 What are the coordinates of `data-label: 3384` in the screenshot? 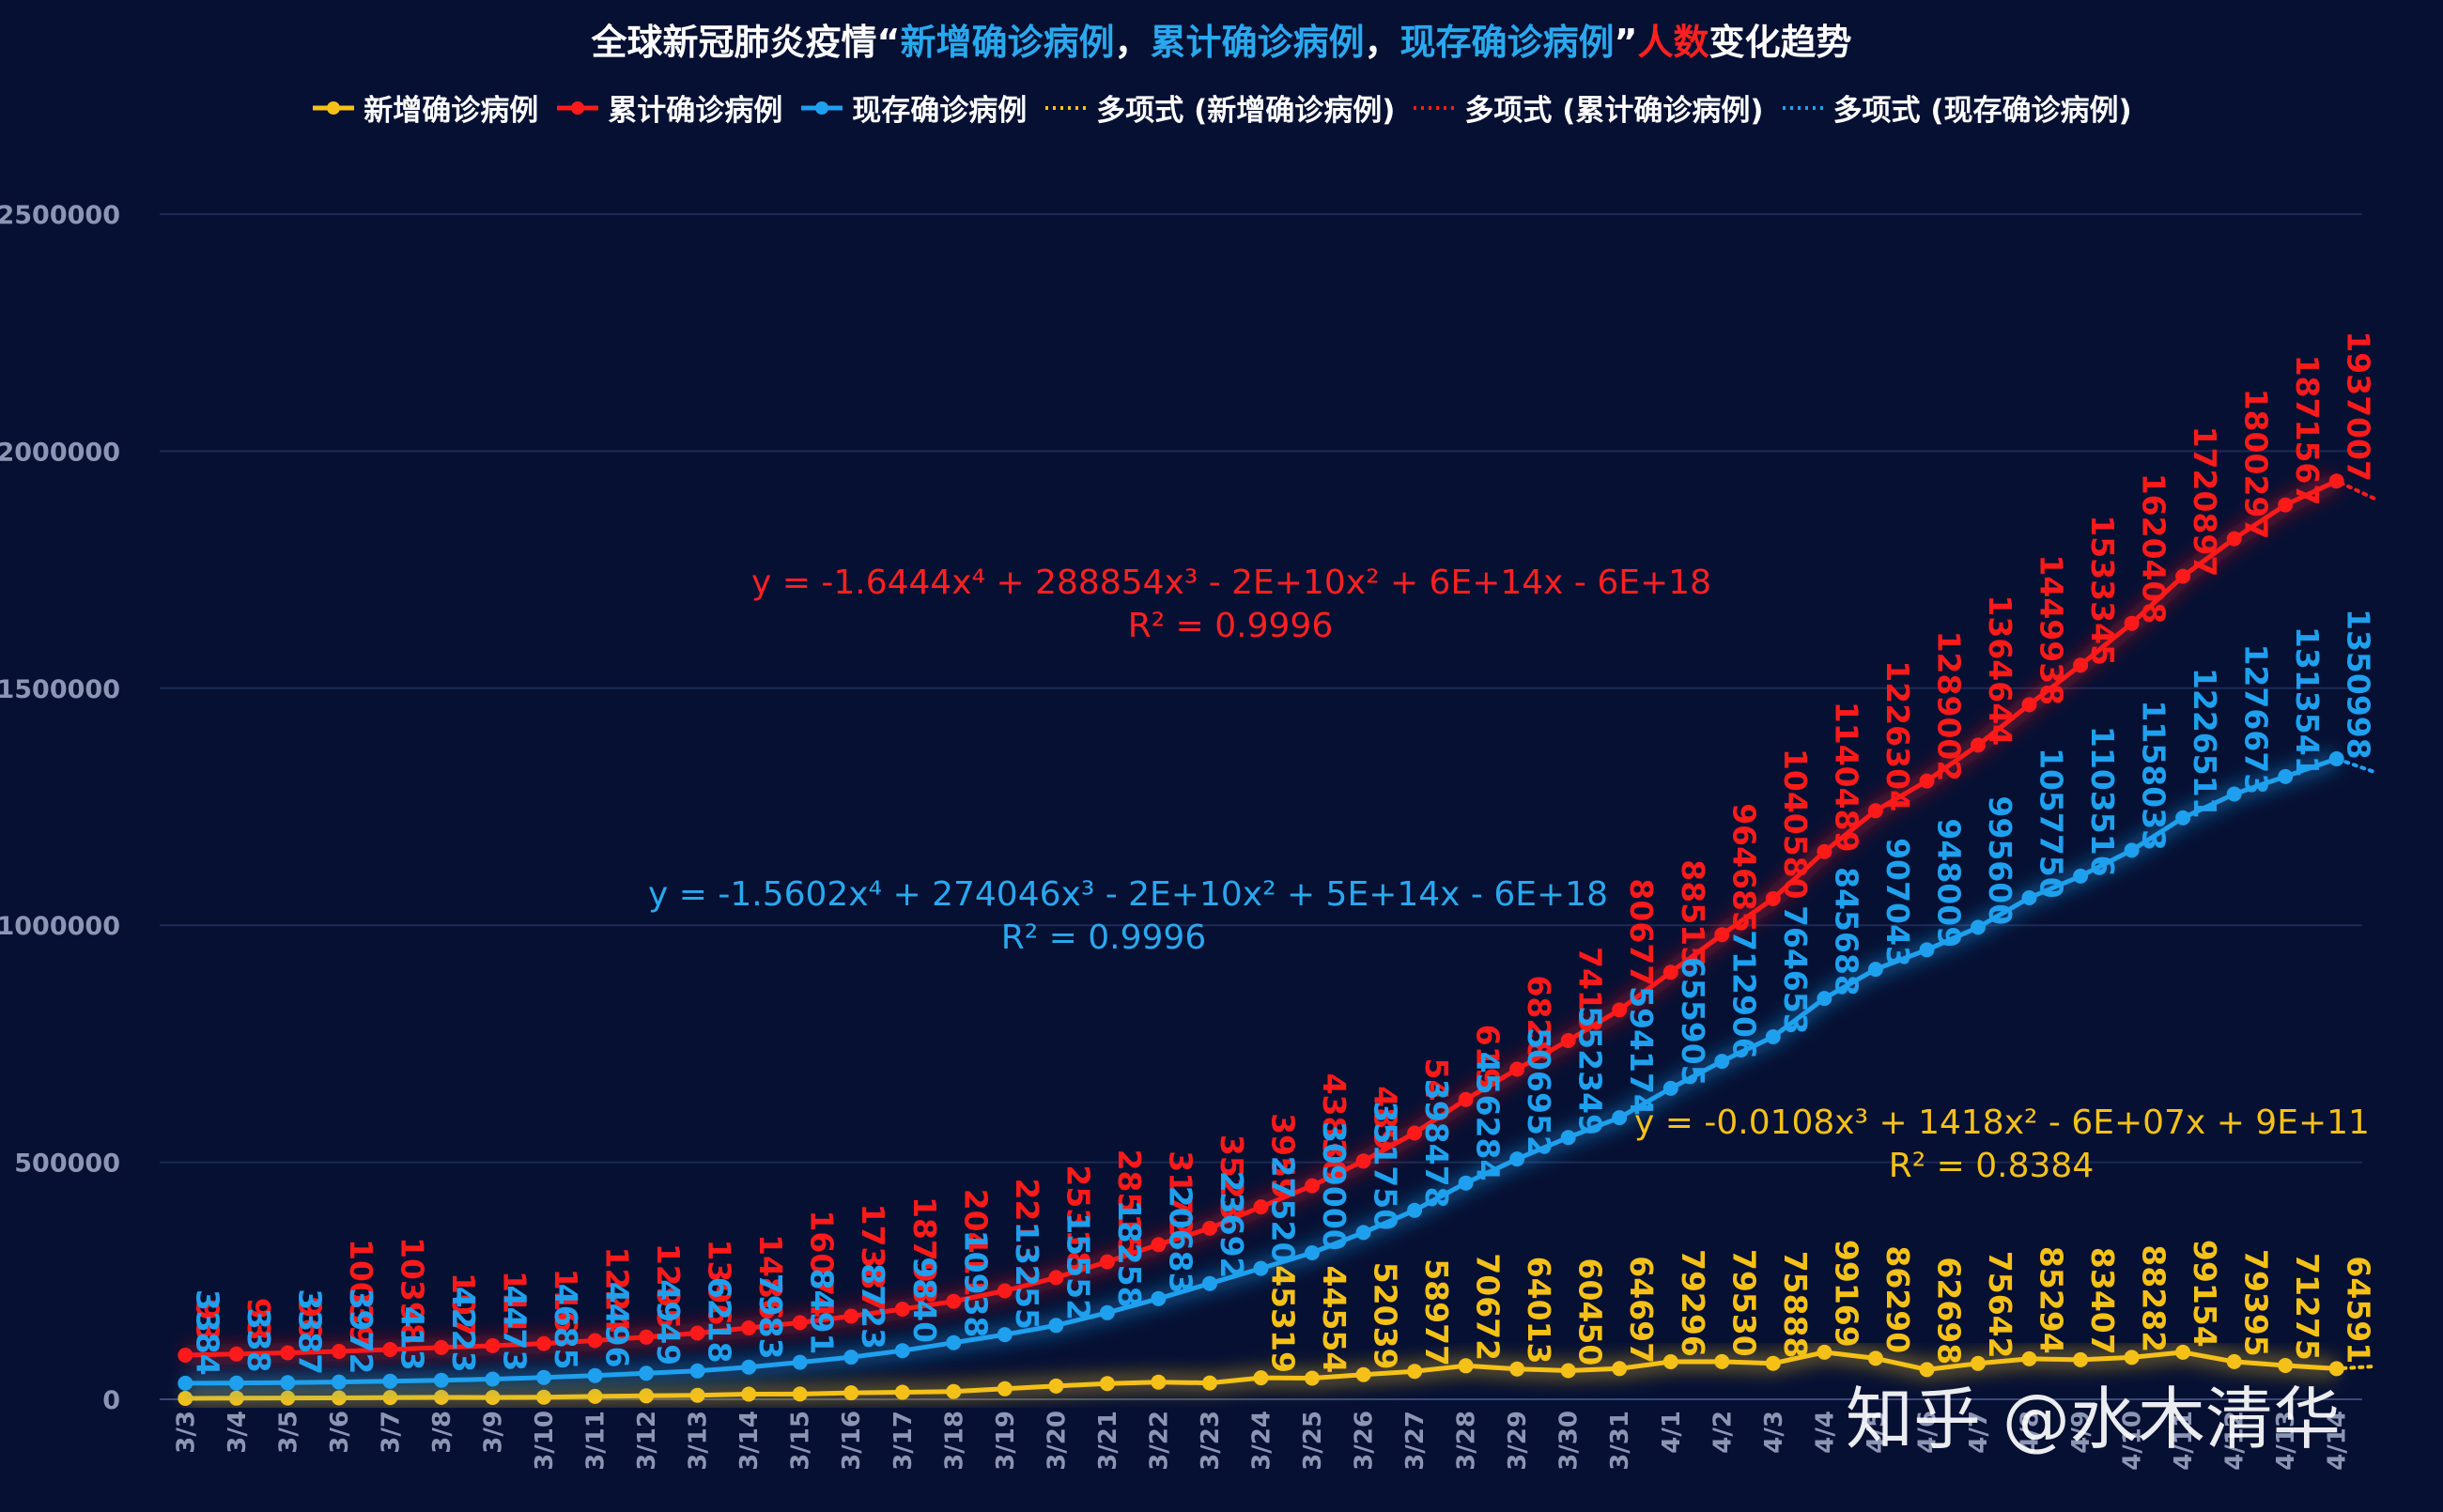 It's located at (207, 1333).